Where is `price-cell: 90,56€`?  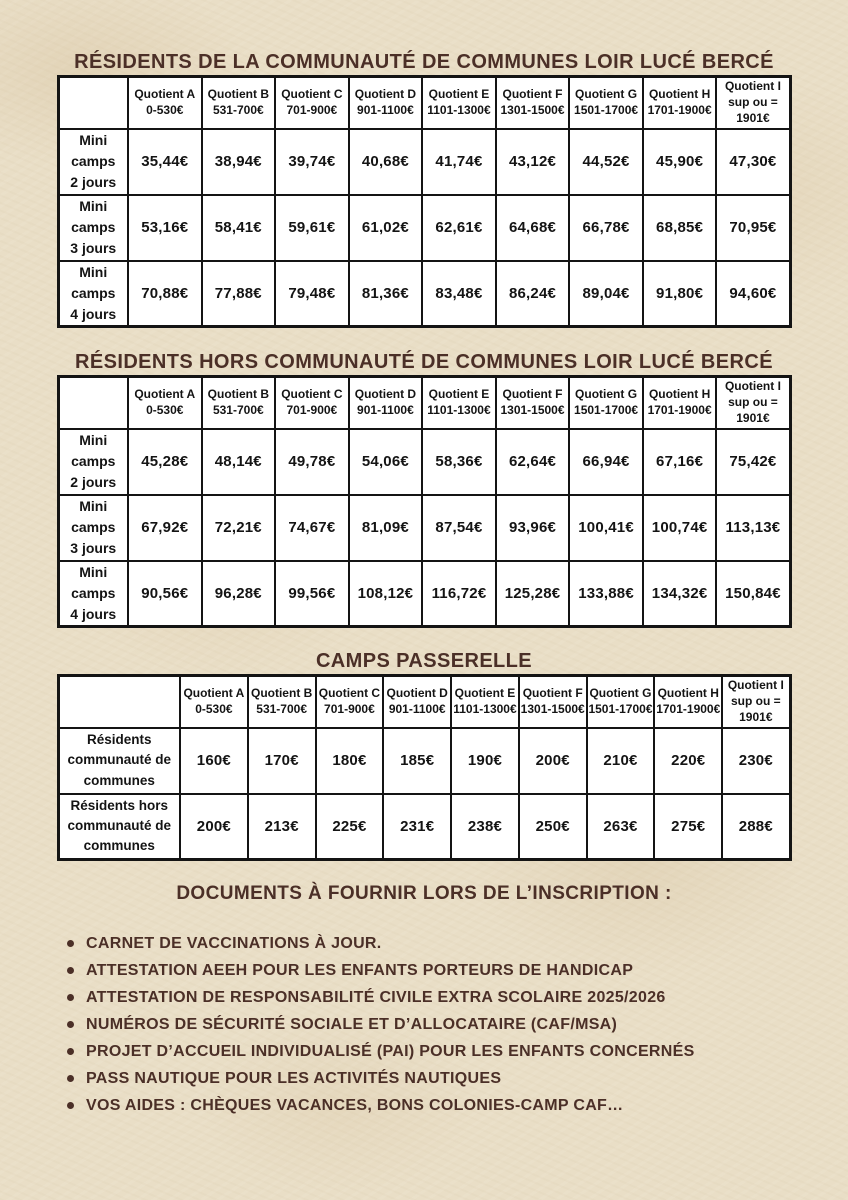
price-cell: 90,56€ is located at coordinates (165, 593).